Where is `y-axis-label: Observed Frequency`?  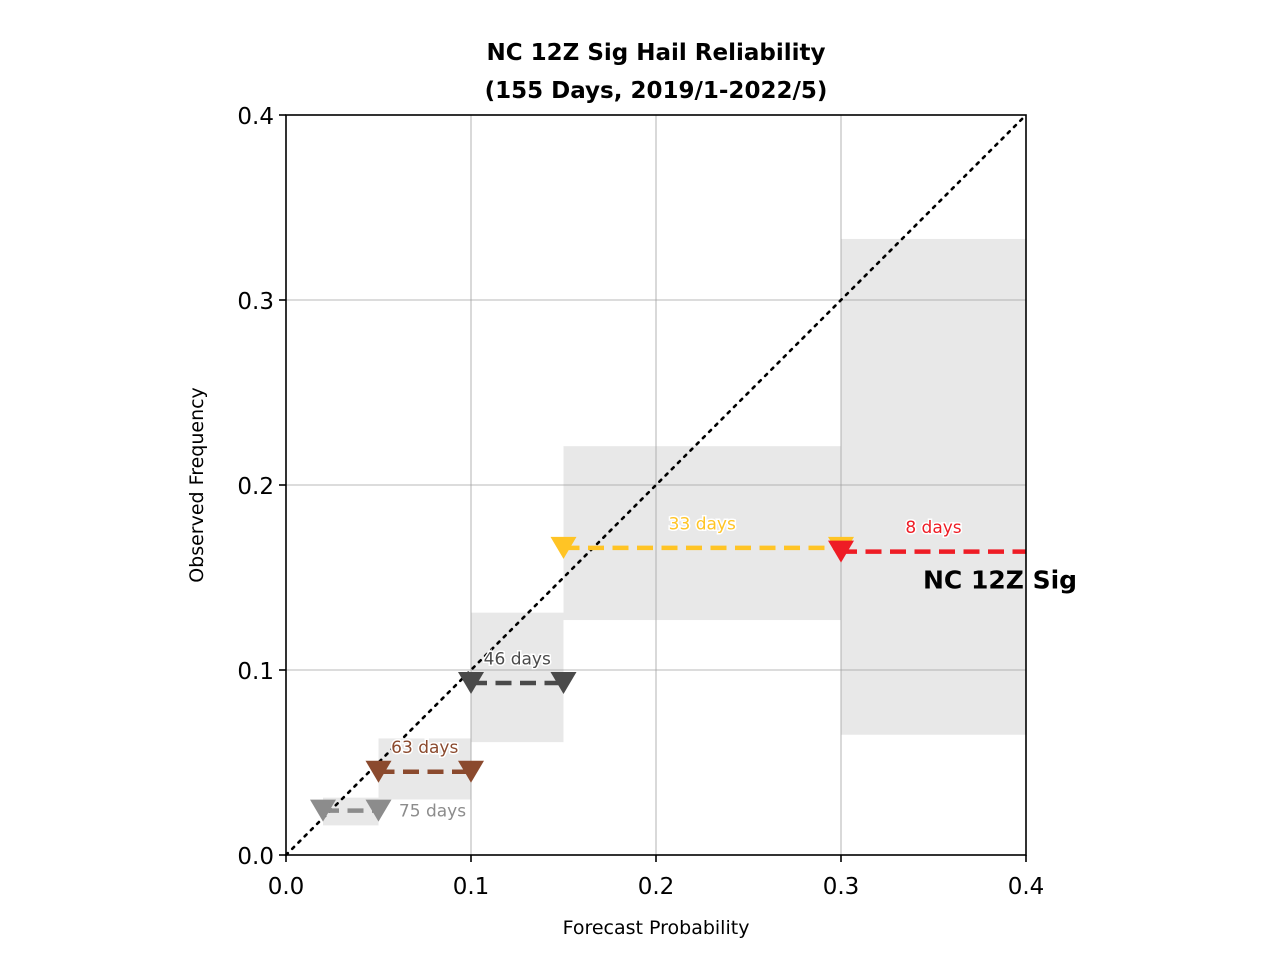
y-axis-label: Observed Frequency is located at coordinates (197, 485).